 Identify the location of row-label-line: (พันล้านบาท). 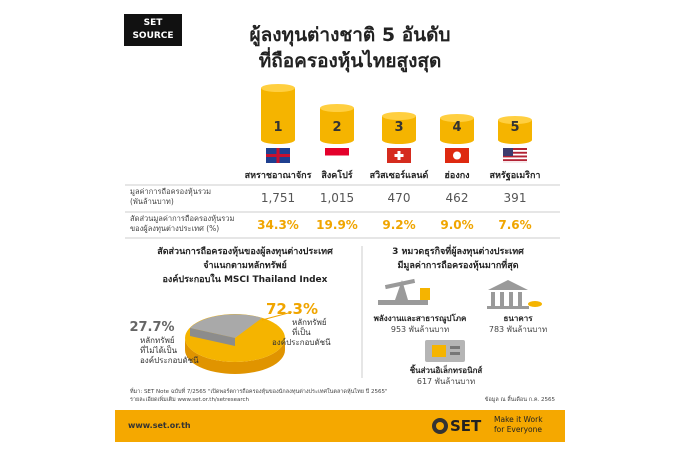
(152, 201).